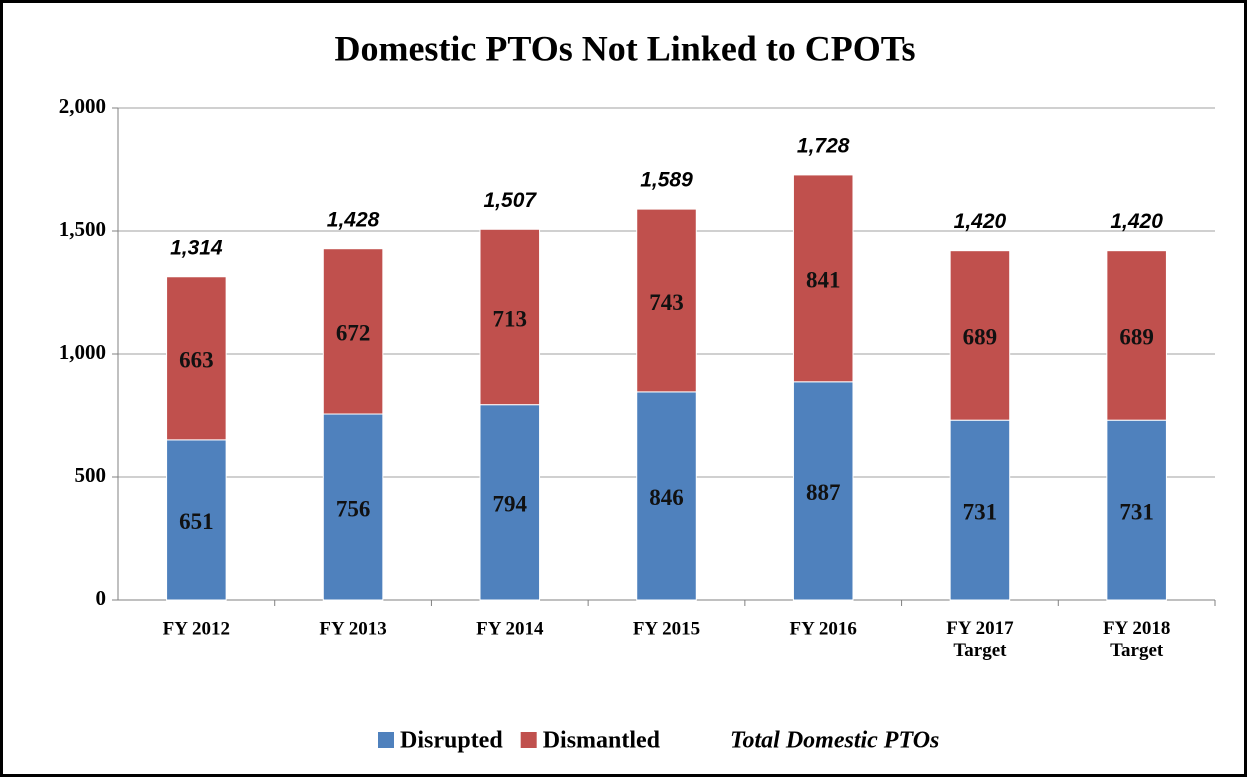 The image size is (1247, 777). Describe the element at coordinates (82, 352) in the screenshot. I see `y-tick-label: 1,000` at that location.